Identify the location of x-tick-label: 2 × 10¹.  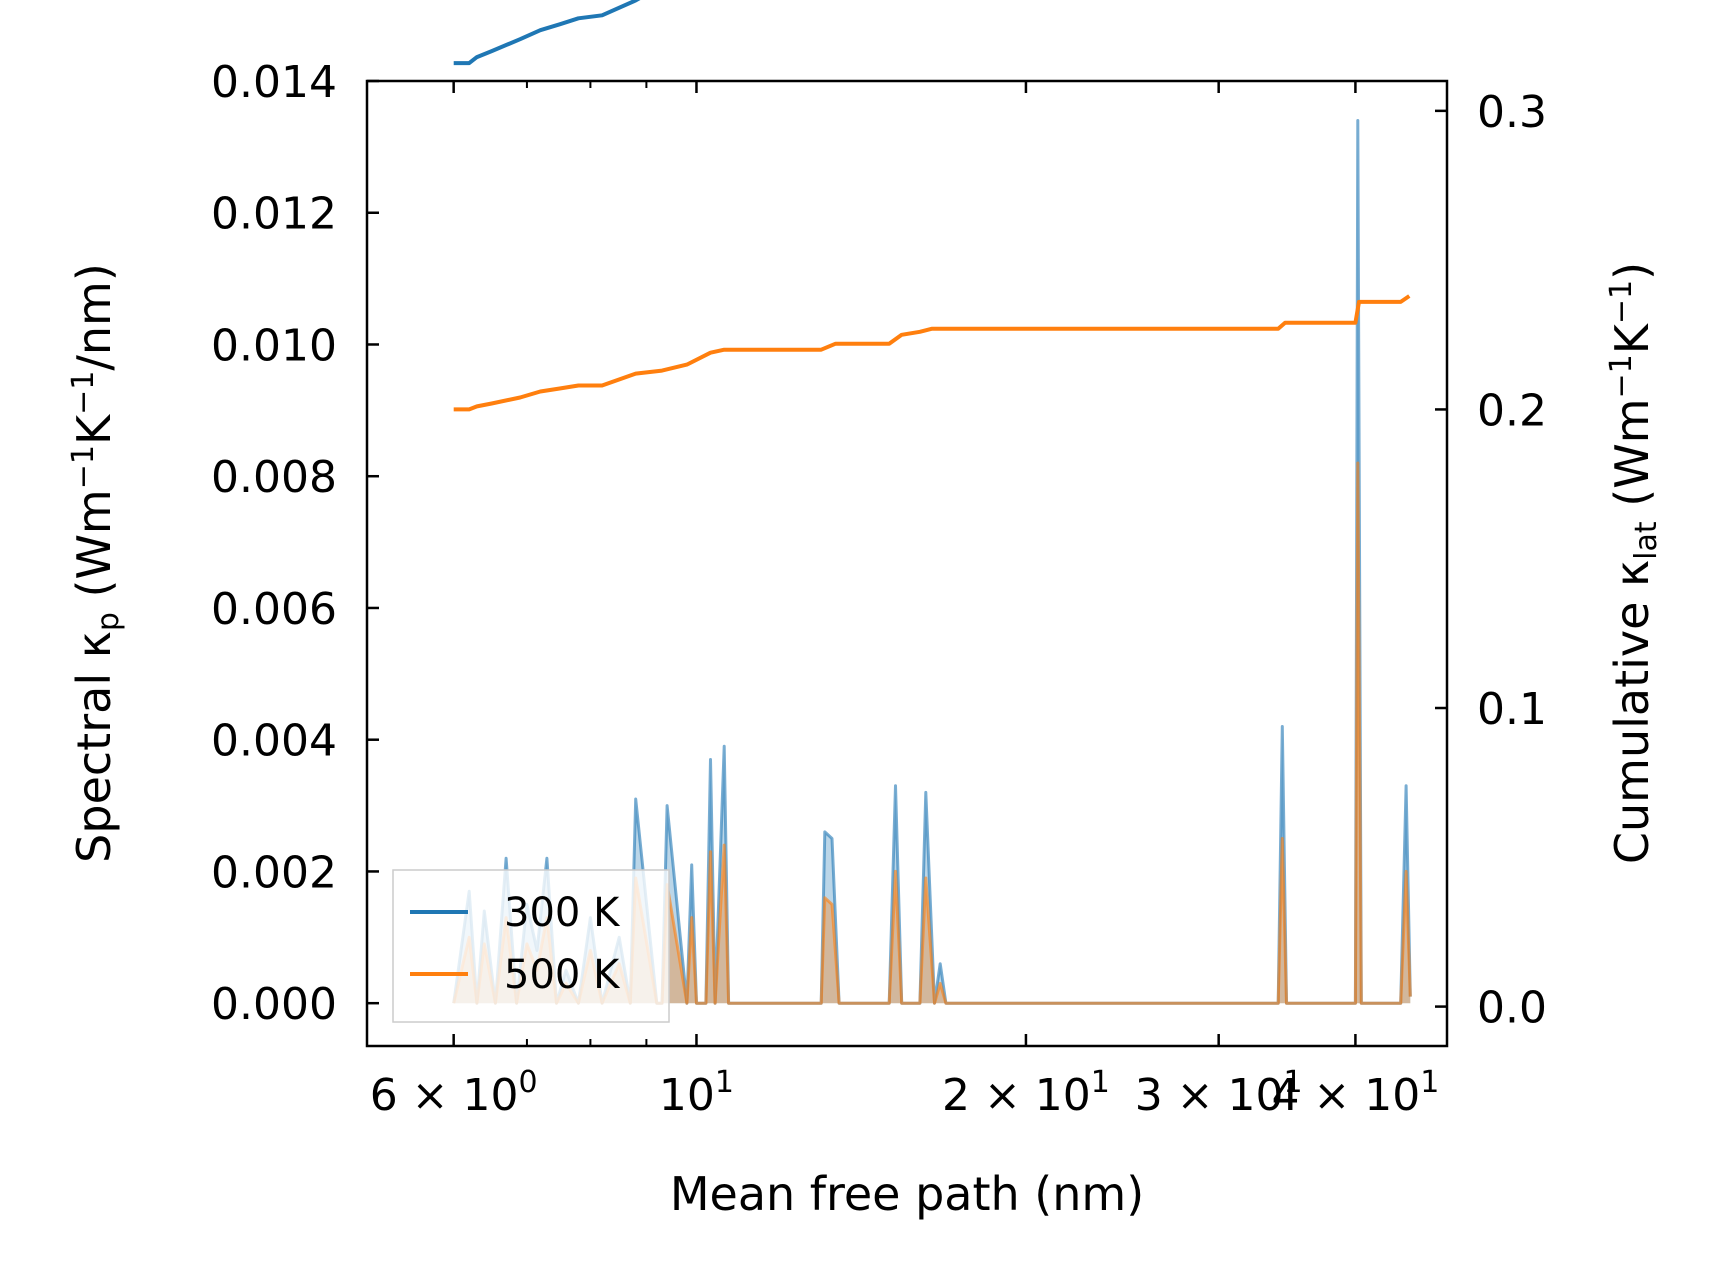
(1026, 1093).